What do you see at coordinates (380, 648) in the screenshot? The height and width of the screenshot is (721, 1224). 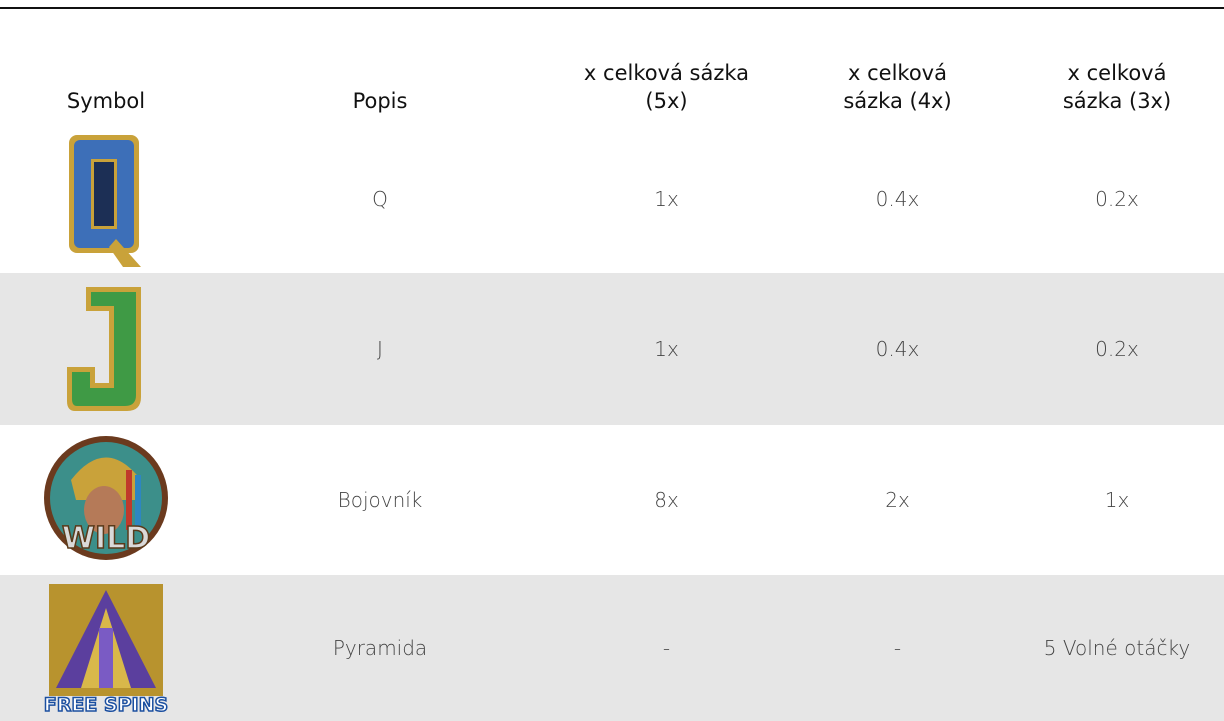 I see `description: Pyramida` at bounding box center [380, 648].